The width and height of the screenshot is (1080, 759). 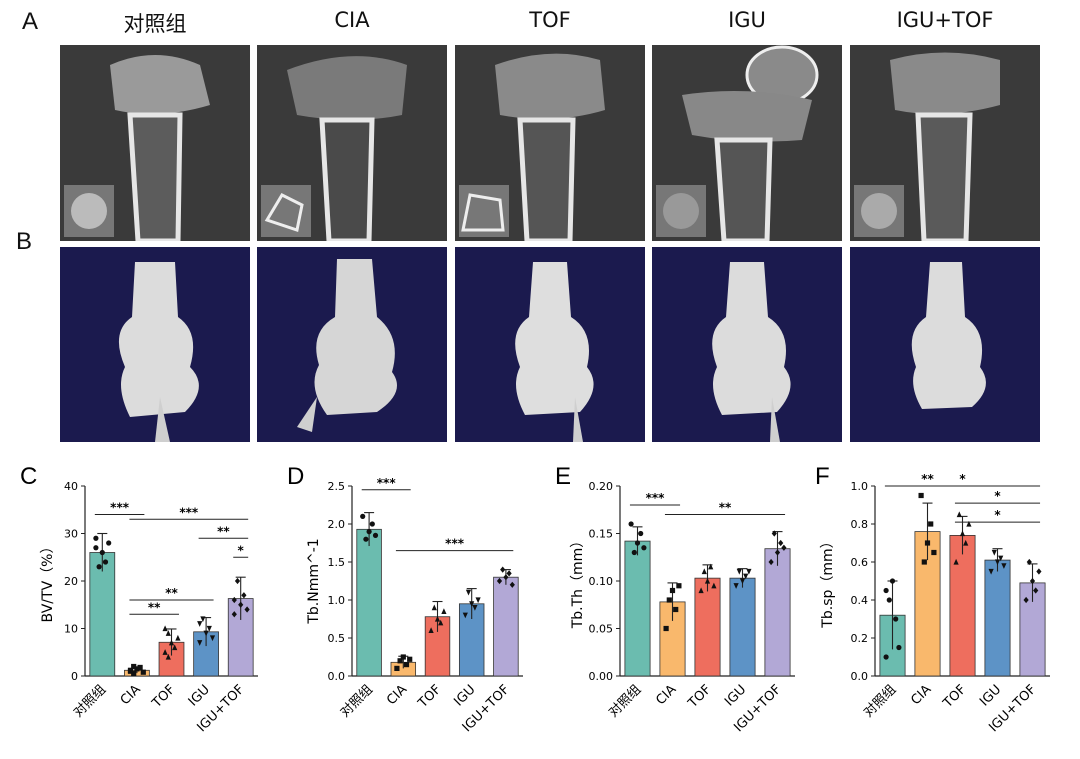 What do you see at coordinates (747, 344) in the screenshot?
I see `render-3d-igu` at bounding box center [747, 344].